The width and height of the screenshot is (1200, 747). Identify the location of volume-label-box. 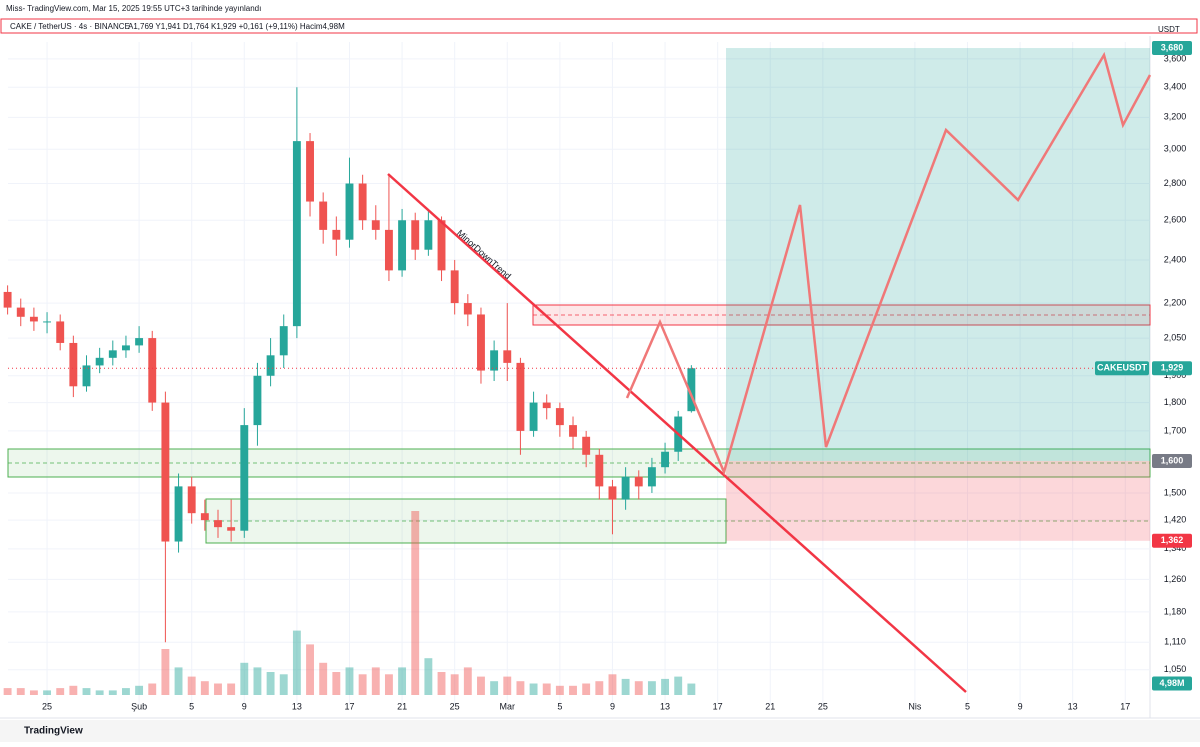
(1172, 683).